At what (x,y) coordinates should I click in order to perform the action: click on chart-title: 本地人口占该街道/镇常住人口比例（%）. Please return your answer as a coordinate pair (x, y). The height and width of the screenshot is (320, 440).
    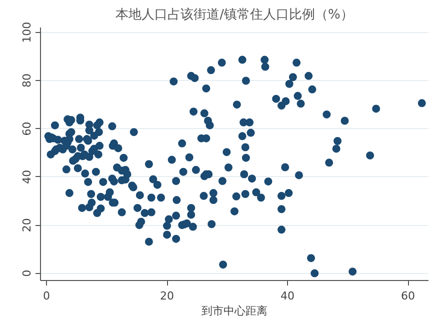
    Looking at the image, I should click on (235, 14).